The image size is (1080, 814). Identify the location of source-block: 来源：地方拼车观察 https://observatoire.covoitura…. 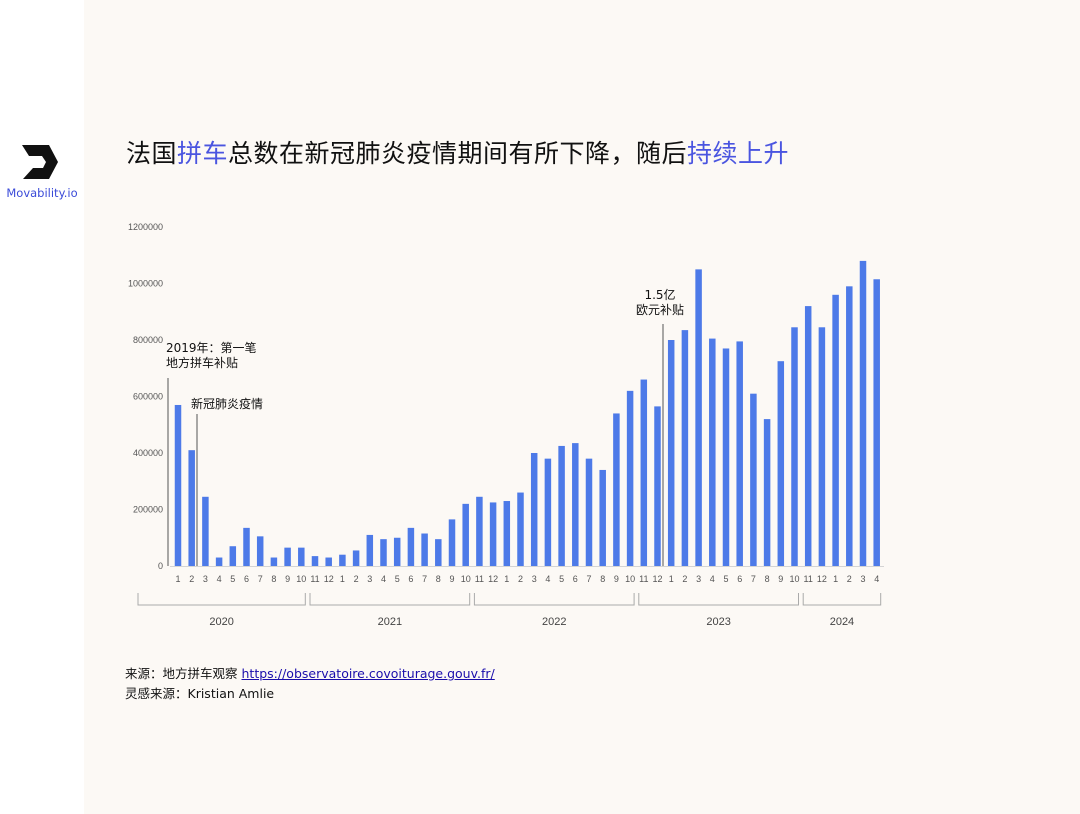
(310, 684).